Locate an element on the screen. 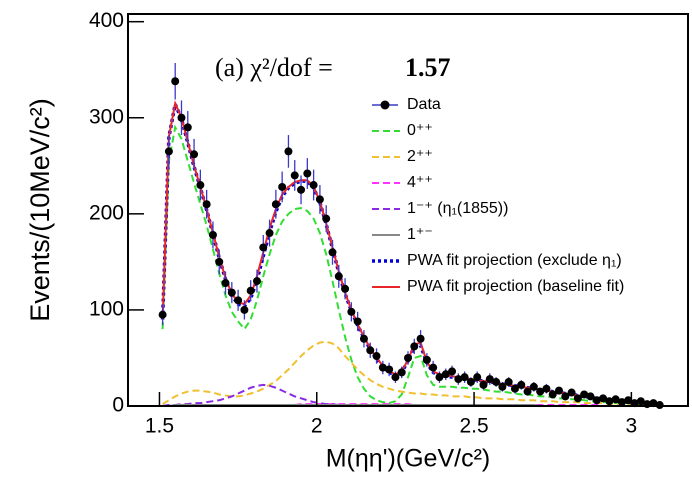 The height and width of the screenshot is (483, 692). y-tick-label: 200 is located at coordinates (106, 212).